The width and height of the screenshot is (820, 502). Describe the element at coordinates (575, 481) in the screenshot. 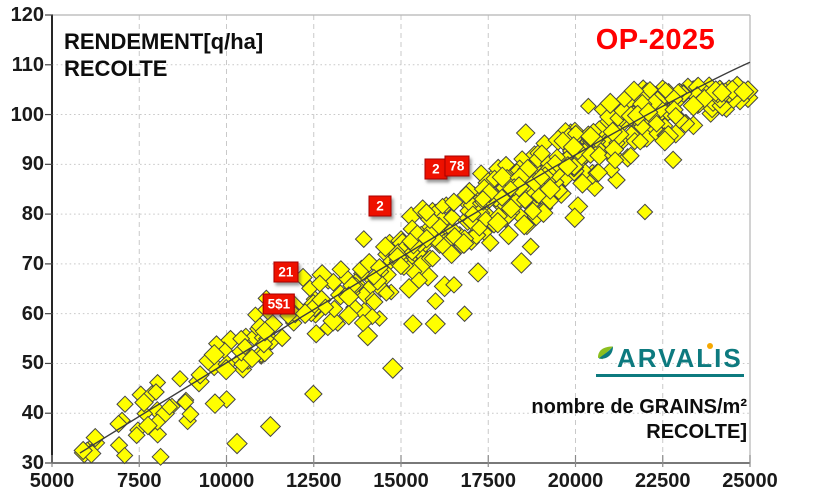

I see `x-tick-label: 20000` at that location.